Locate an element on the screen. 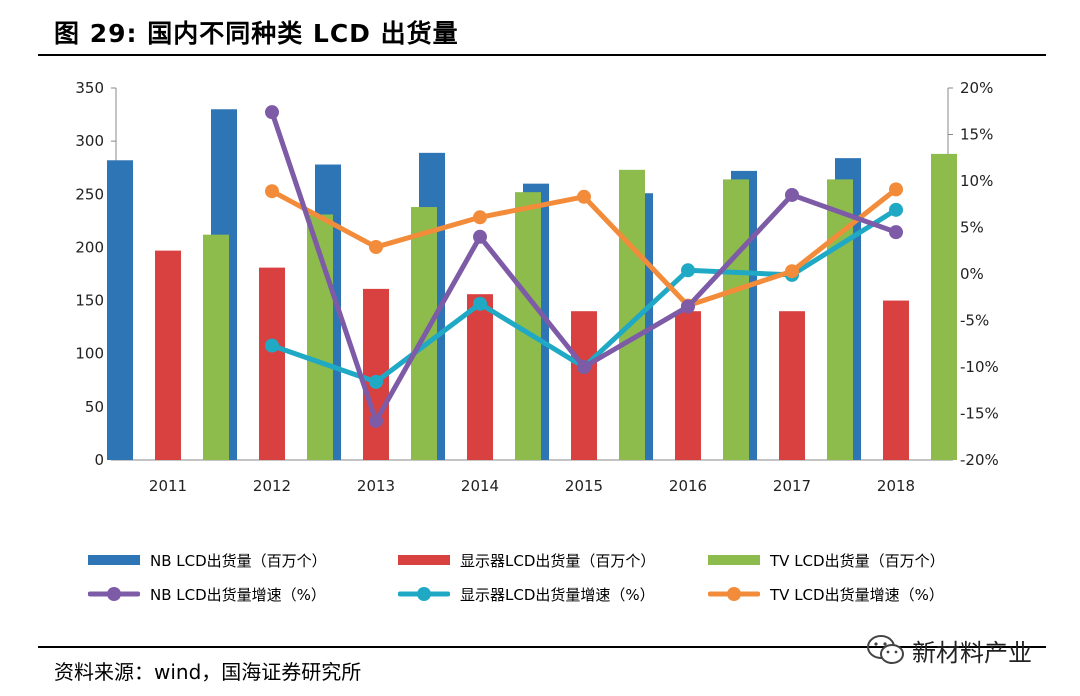 The height and width of the screenshot is (696, 1080). bottom-divider is located at coordinates (542, 647).